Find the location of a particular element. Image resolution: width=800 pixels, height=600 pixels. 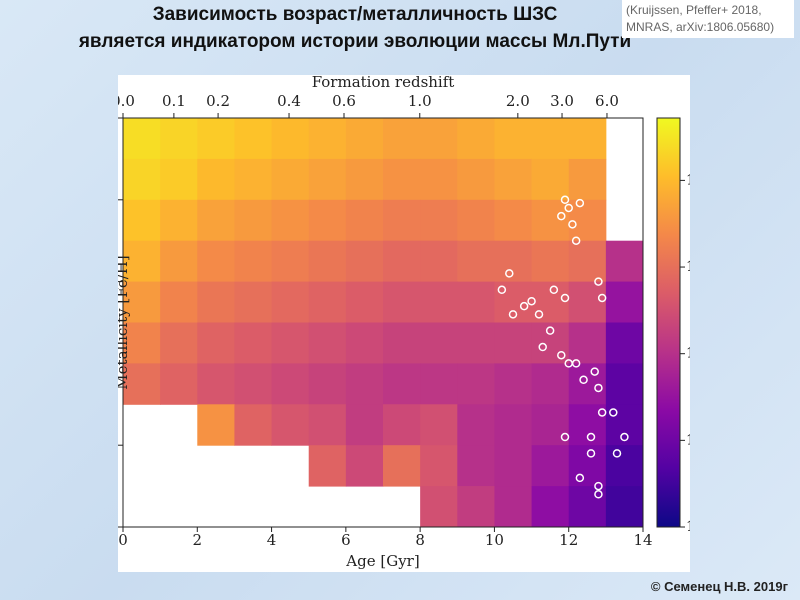

x2-tick-label: 1.0 is located at coordinates (420, 101).